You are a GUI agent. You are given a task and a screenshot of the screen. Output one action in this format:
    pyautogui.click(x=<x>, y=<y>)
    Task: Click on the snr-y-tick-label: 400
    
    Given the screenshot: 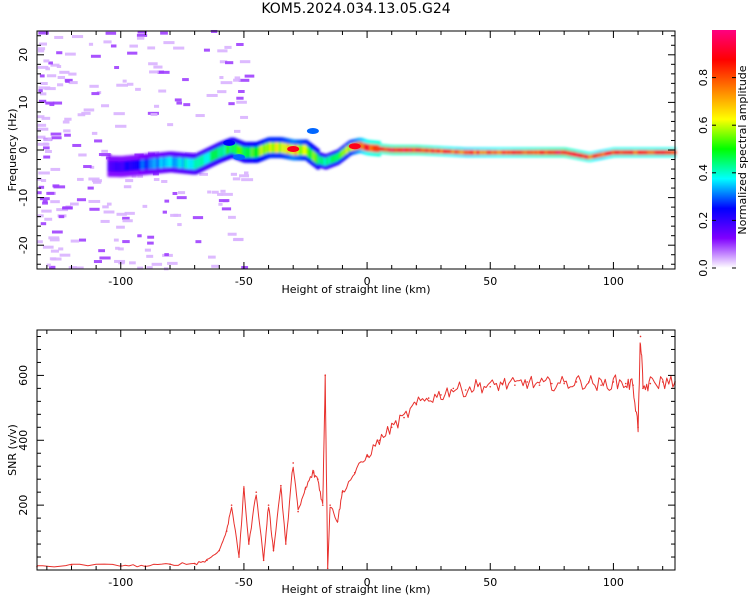 What is the action you would take?
    pyautogui.click(x=23, y=440)
    